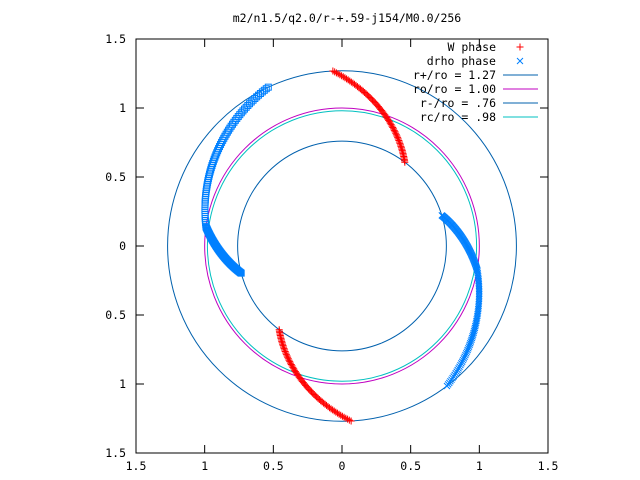 This screenshot has width=640, height=480. Describe the element at coordinates (122, 246) in the screenshot. I see `y-tick-label: 0` at that location.